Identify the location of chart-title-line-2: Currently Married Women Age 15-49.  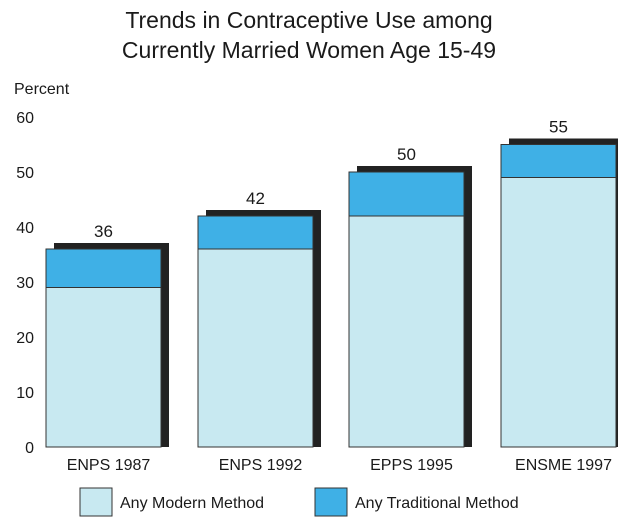
(309, 50).